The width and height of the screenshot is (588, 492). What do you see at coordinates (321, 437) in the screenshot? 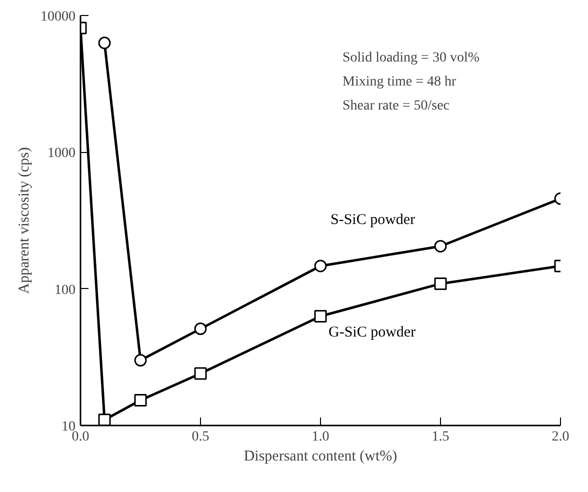
I see `x-tick-label: 1.0` at bounding box center [321, 437].